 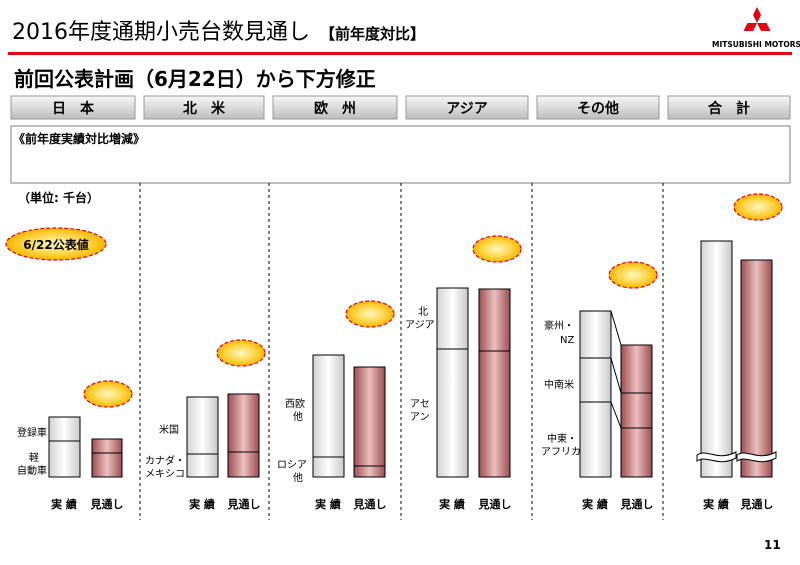 I want to click on bar-total-forecast, so click(x=756, y=368).